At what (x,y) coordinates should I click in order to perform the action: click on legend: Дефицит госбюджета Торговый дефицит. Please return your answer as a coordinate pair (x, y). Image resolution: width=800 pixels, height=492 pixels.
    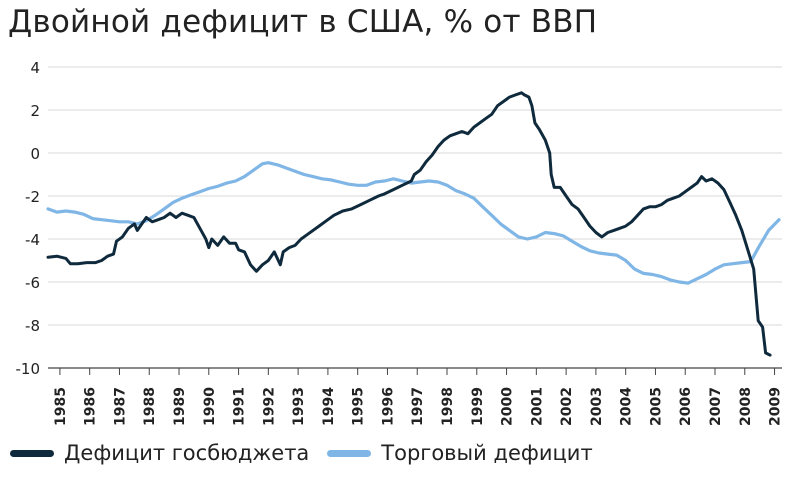
    Looking at the image, I should click on (310, 453).